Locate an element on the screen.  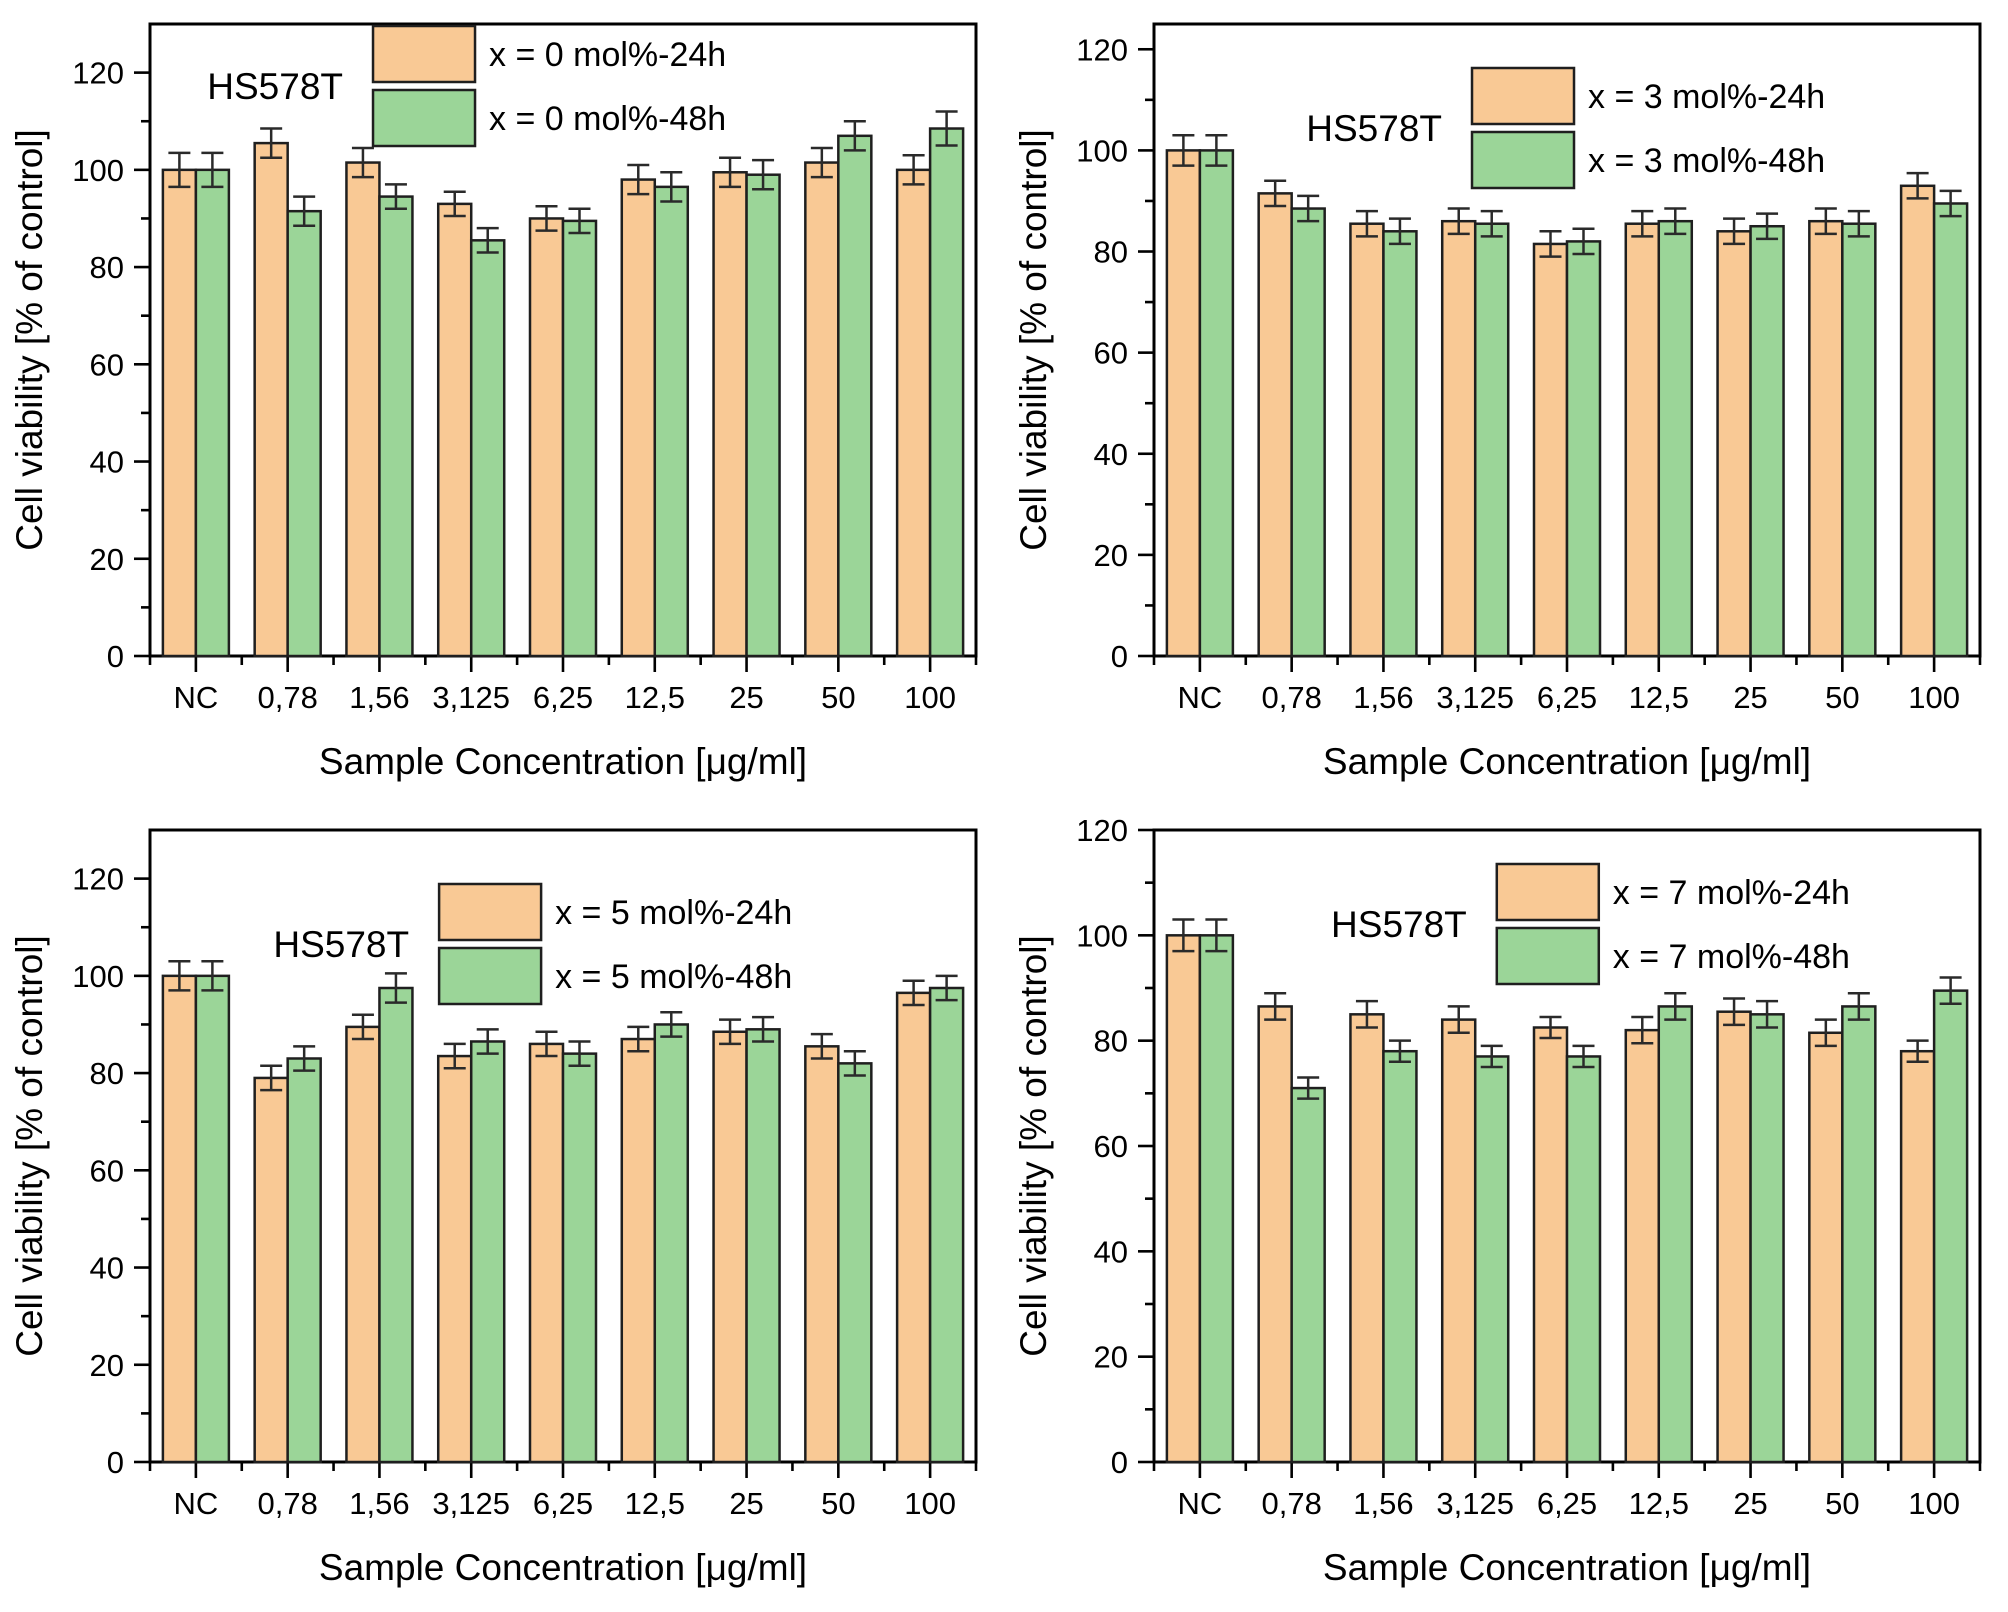
legend-label-48h: x = 3 mol%-48h is located at coordinates (1706, 161).